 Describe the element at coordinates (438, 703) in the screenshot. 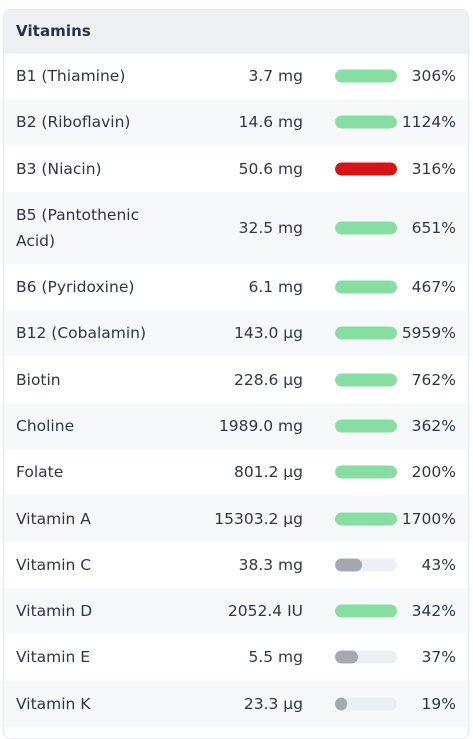

I see `percent-daily-value: 19%` at that location.